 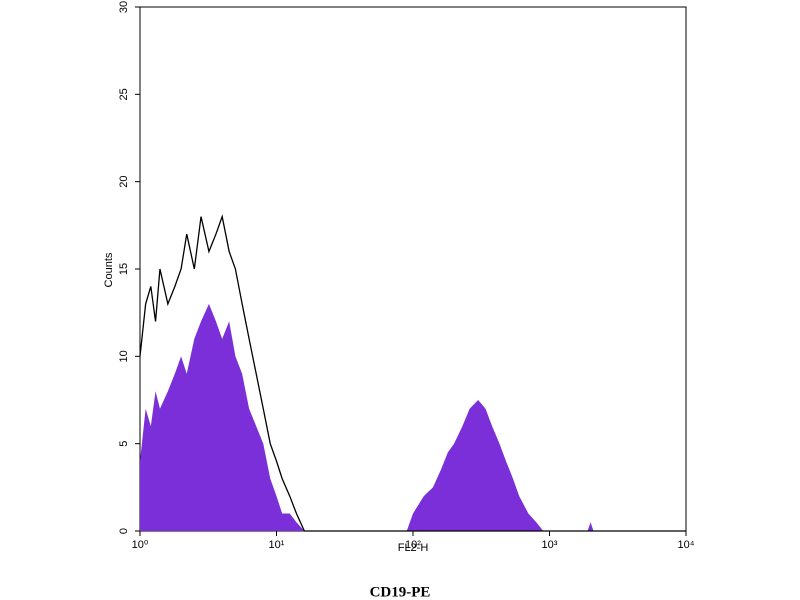 What do you see at coordinates (550, 545) in the screenshot?
I see `x-tick-label: 10³` at bounding box center [550, 545].